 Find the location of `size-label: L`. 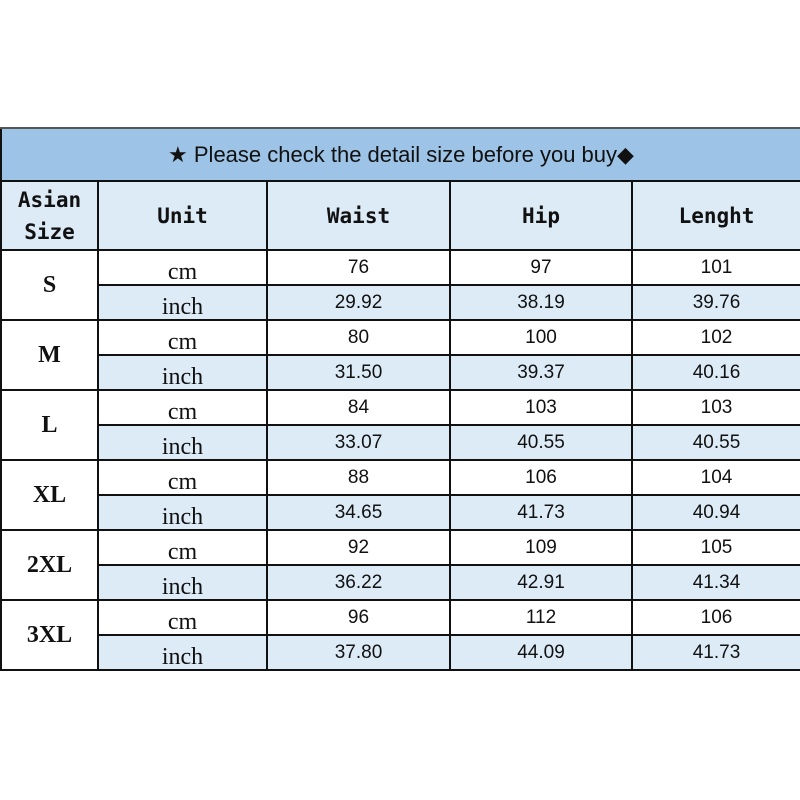

size-label: L is located at coordinates (49, 425).